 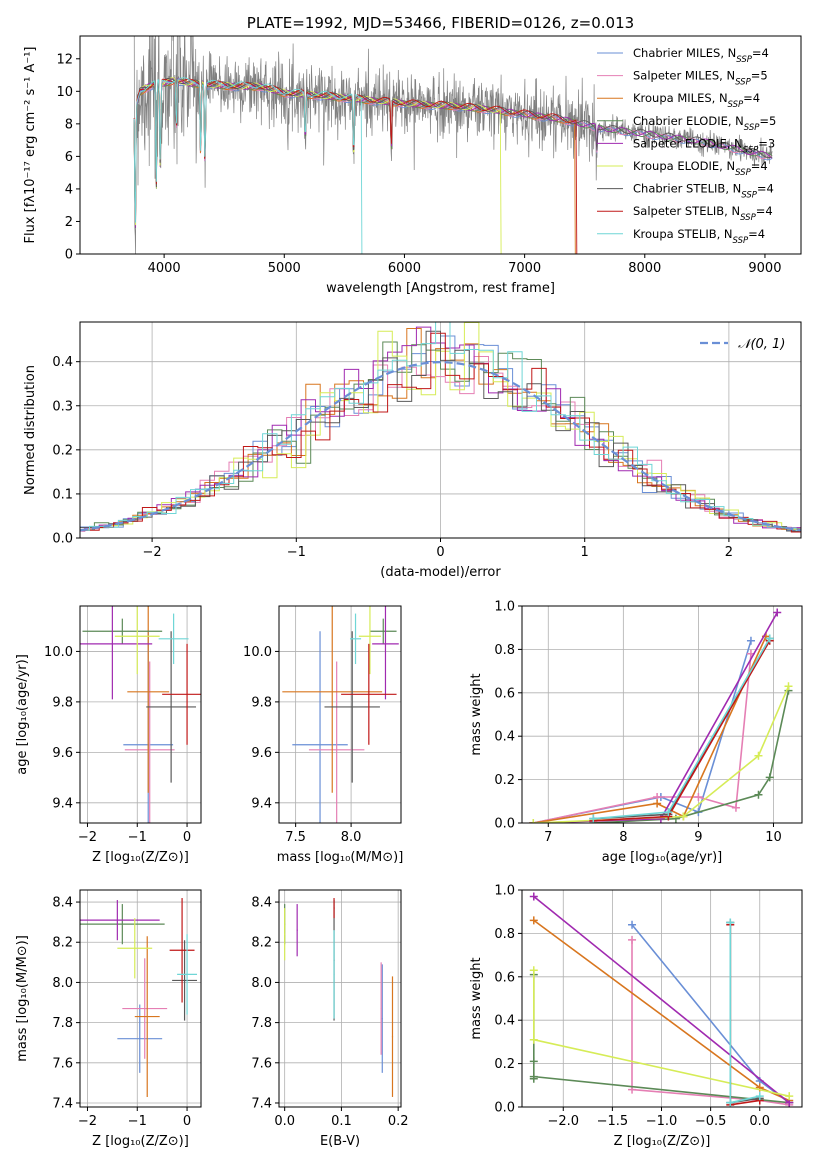 What do you see at coordinates (644, 268) in the screenshot?
I see `x-tick-label: 8000` at bounding box center [644, 268].